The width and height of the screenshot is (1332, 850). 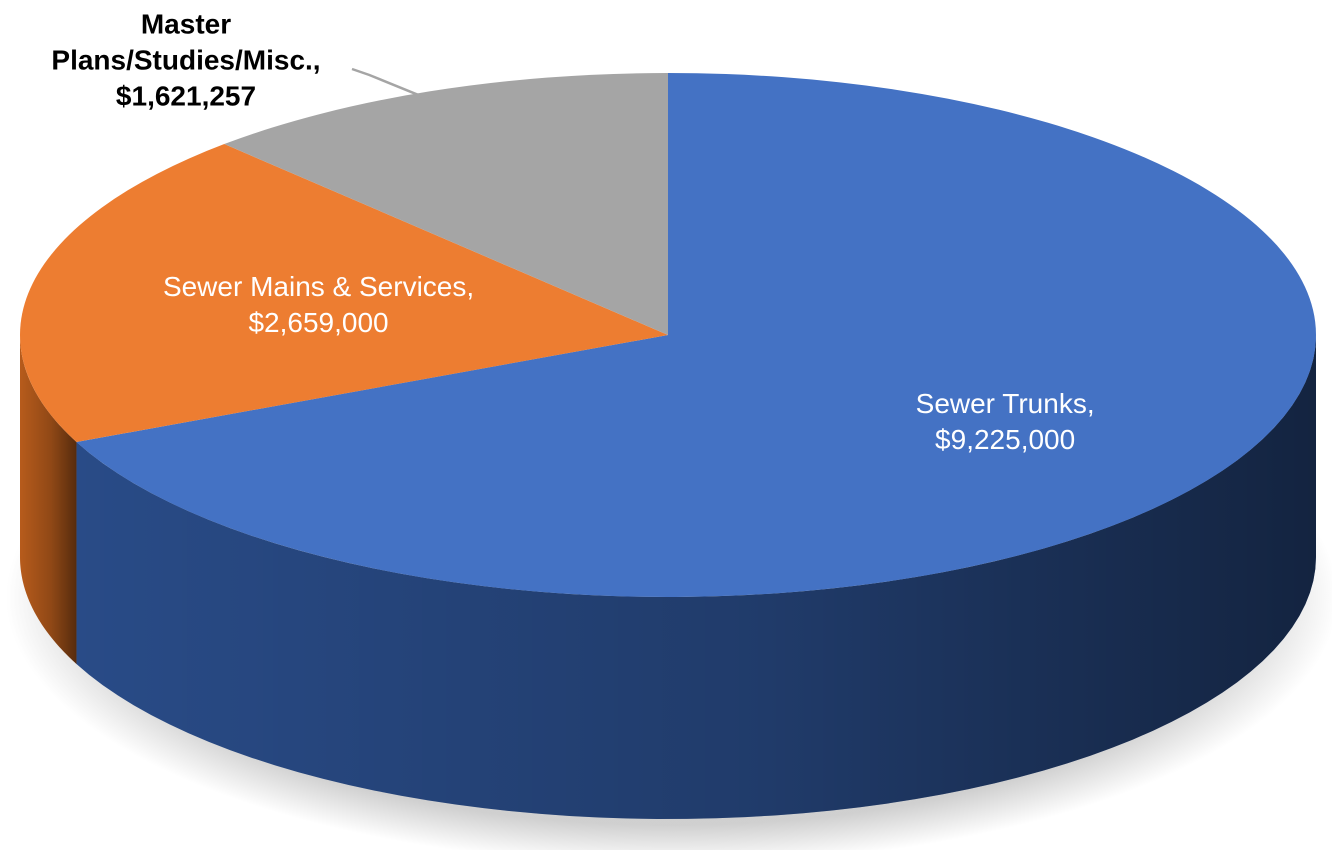 What do you see at coordinates (186, 95) in the screenshot?
I see `data-label-master-plans-studies-misc--line3: $1,621,257` at bounding box center [186, 95].